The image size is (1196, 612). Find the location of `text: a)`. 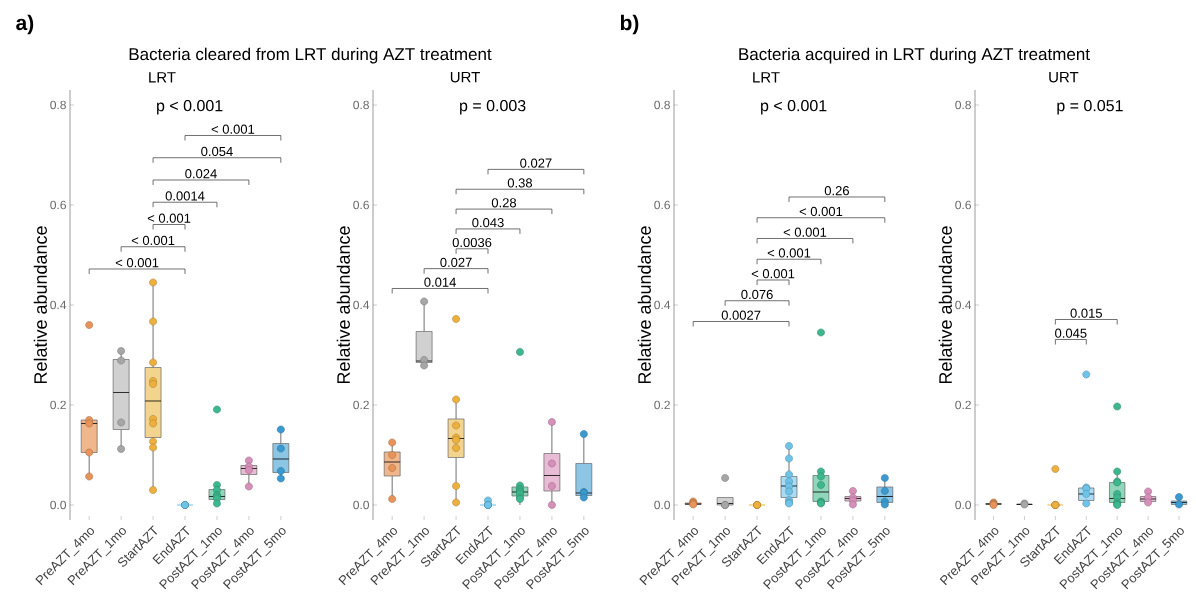

text: a) is located at coordinates (25, 24).